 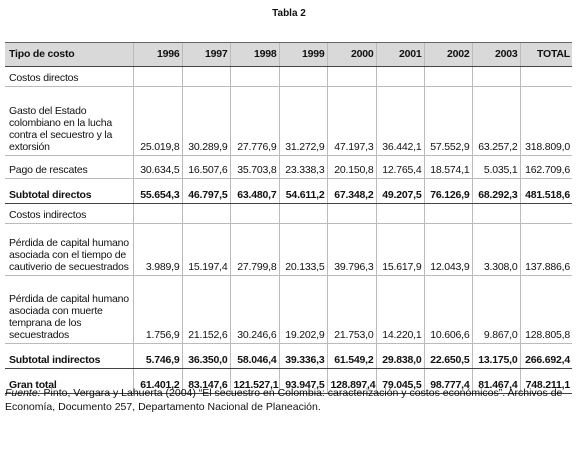 What do you see at coordinates (399, 191) in the screenshot?
I see `cell-value: 49.207,5` at bounding box center [399, 191].